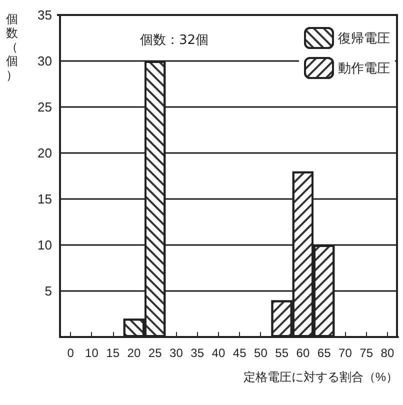  Describe the element at coordinates (174, 40) in the screenshot. I see `annotation: 個数：32個` at that location.